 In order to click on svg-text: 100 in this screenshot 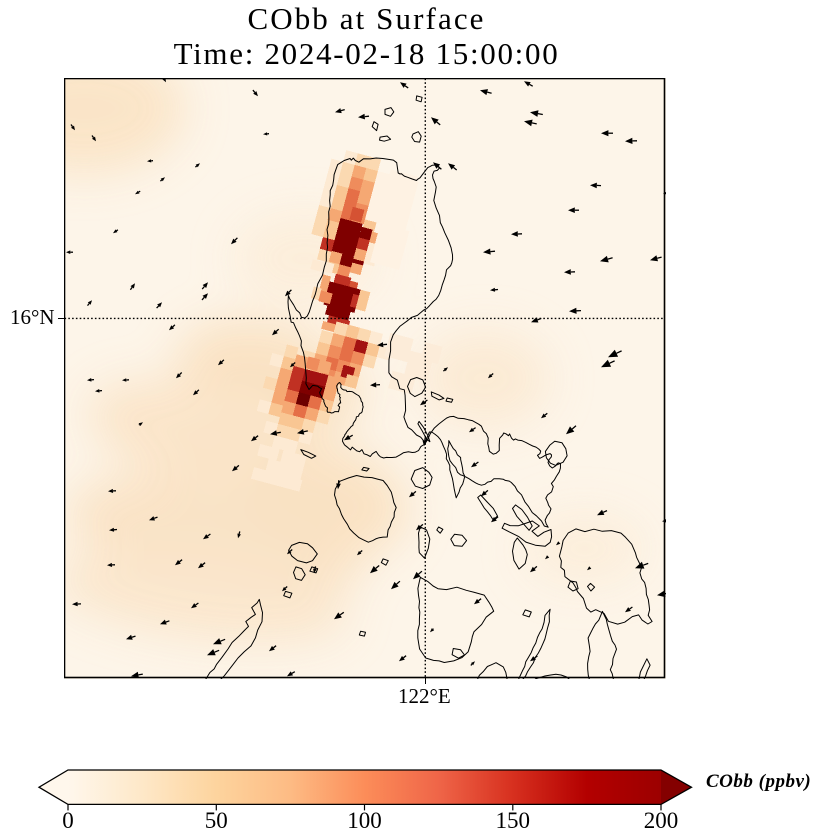, I will do `click(364, 820)`.